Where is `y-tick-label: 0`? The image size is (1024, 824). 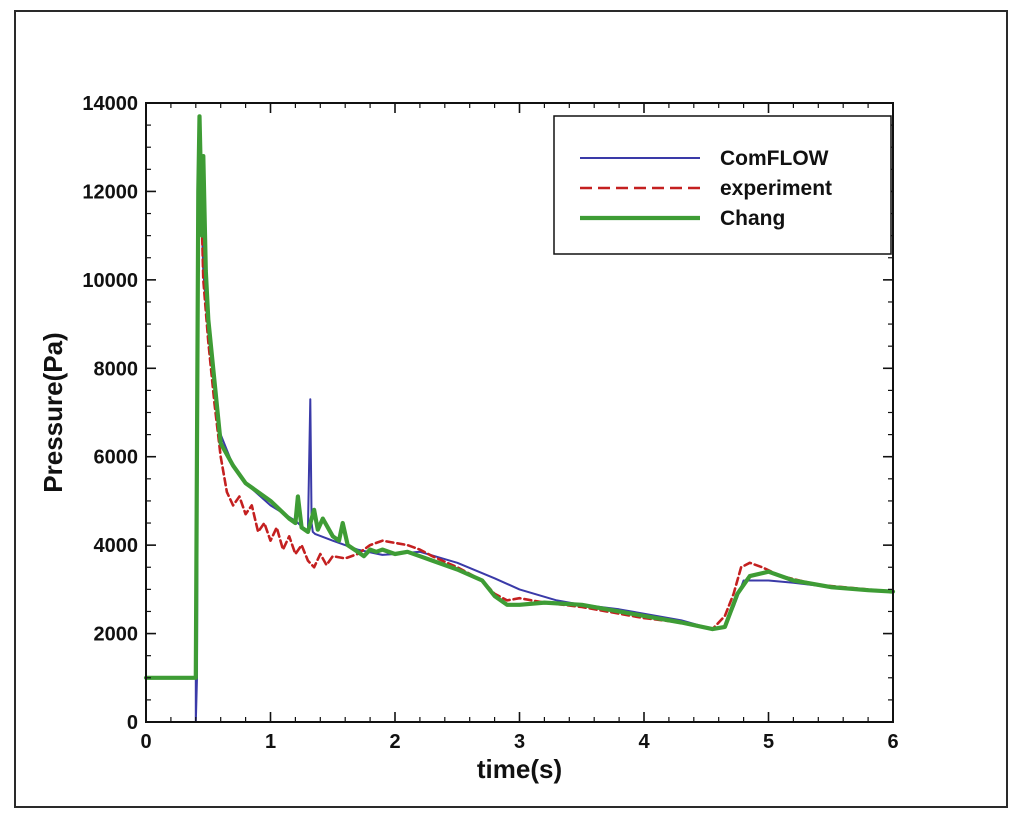 y-tick-label: 0 is located at coordinates (132, 723).